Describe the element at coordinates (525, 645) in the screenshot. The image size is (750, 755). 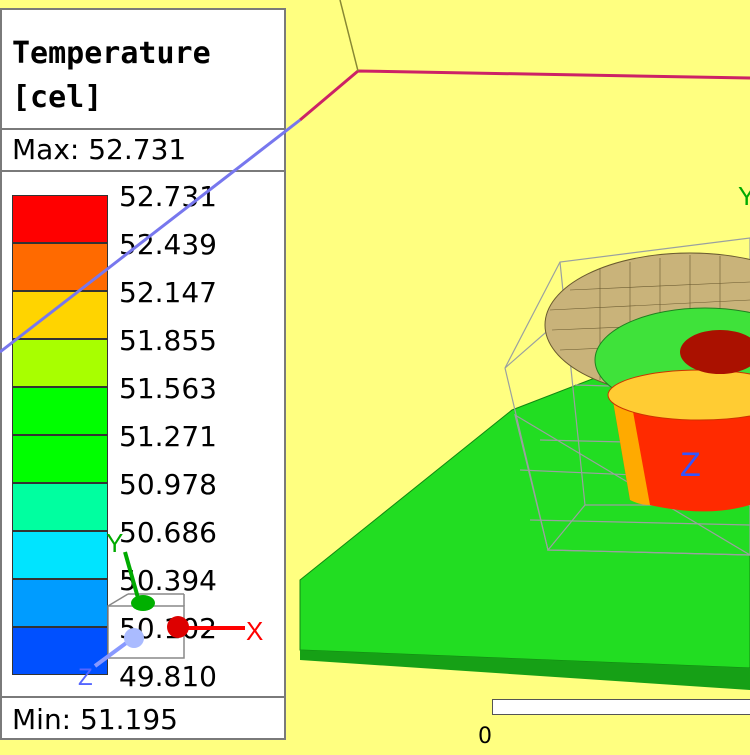
I see `board-shadow` at that location.